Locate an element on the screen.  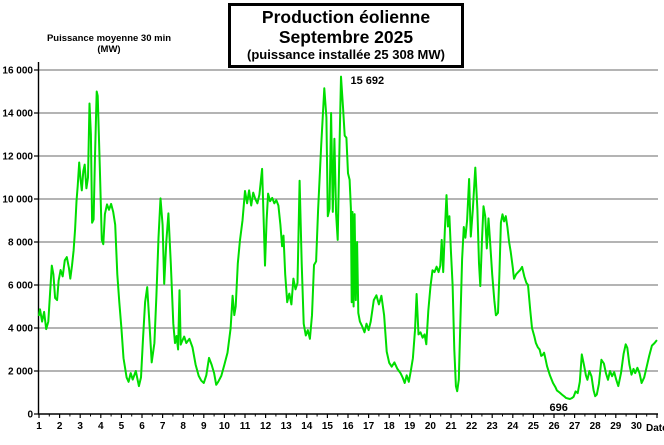
x-tick-label: 22 is located at coordinates (472, 426).